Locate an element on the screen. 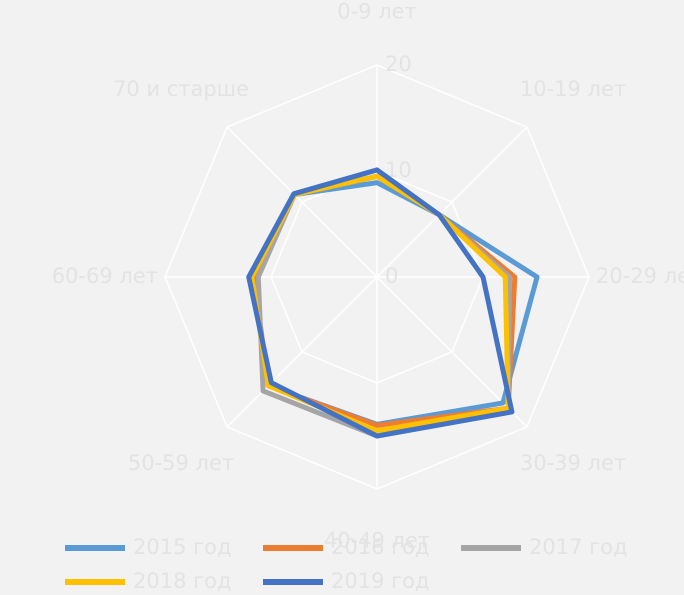  category-label: 20-29 лет is located at coordinates (640, 276).